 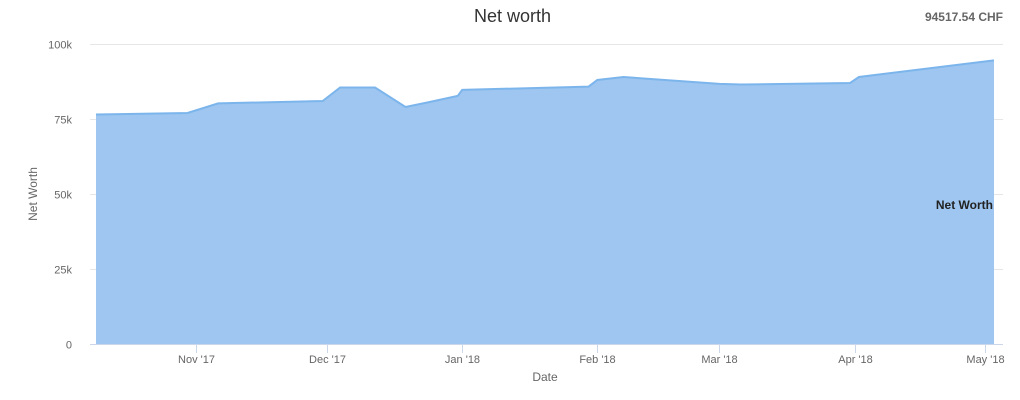 I want to click on x-axis-title: Date, so click(x=545, y=377).